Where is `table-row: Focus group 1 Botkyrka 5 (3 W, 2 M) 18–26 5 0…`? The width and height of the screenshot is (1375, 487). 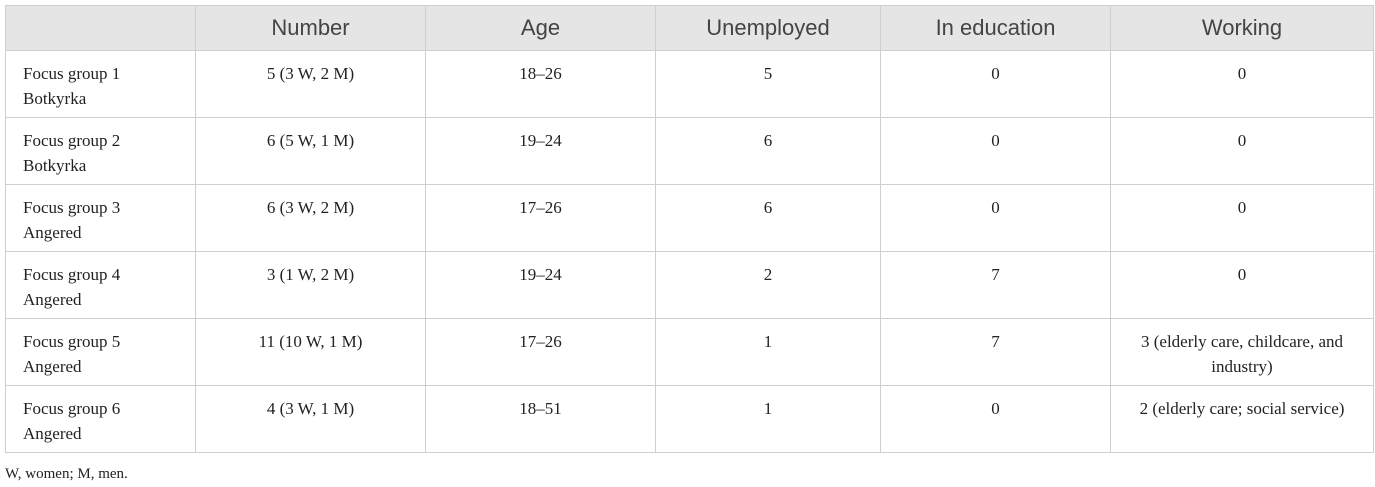
table-row: Focus group 1 Botkyrka 5 (3 W, 2 M) 18–26 5 0… is located at coordinates (689, 84).